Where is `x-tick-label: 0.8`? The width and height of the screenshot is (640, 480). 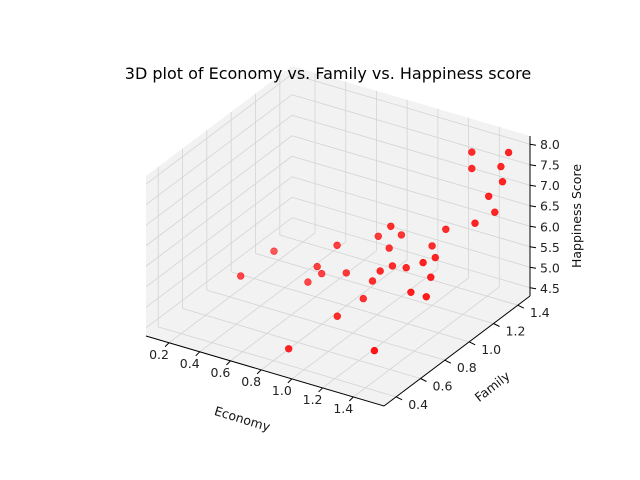 x-tick-label: 0.8 is located at coordinates (251, 381).